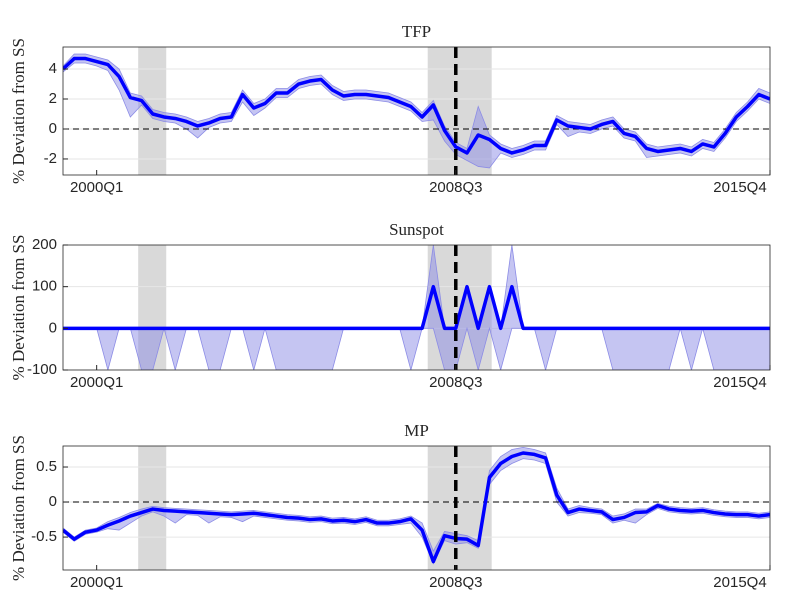 The width and height of the screenshot is (811, 614). Describe the element at coordinates (42, 369) in the screenshot. I see `y-tick-label: -100` at that location.